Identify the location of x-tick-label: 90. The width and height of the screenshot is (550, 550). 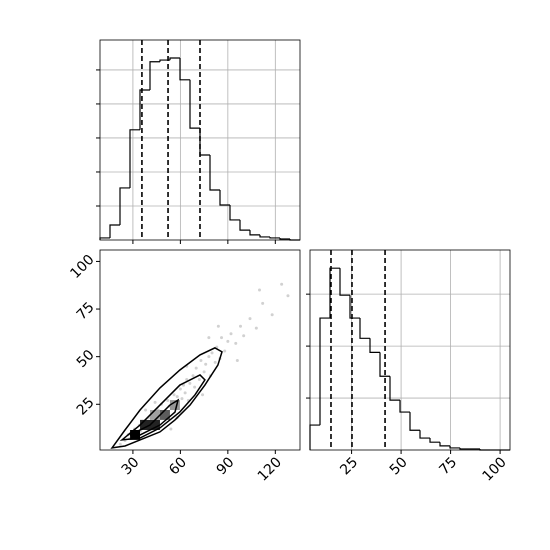
(226, 466).